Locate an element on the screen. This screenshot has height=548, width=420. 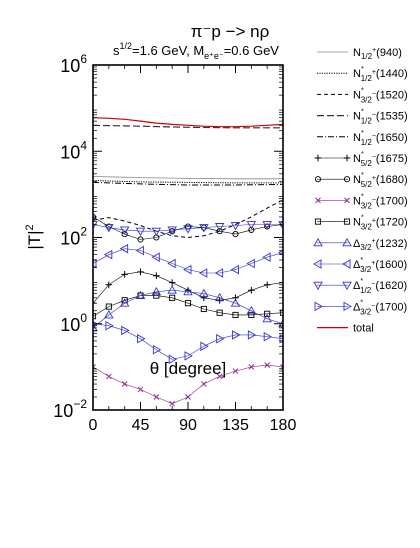
legend-label-10: Δ* 3/2+(1600) is located at coordinates (380, 265).